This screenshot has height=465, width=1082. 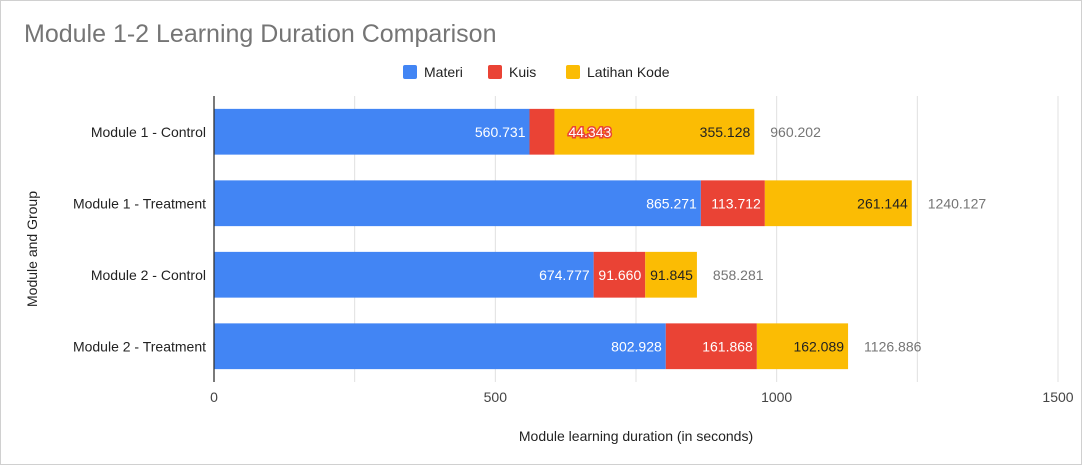 What do you see at coordinates (727, 346) in the screenshot?
I see `data-label: 161.868` at bounding box center [727, 346].